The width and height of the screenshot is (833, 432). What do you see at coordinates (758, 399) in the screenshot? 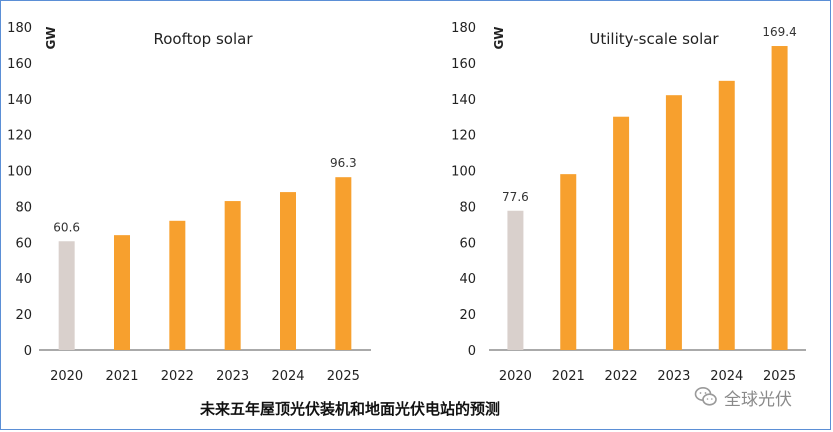
I see `watermark-text: 全球光伏` at bounding box center [758, 399].